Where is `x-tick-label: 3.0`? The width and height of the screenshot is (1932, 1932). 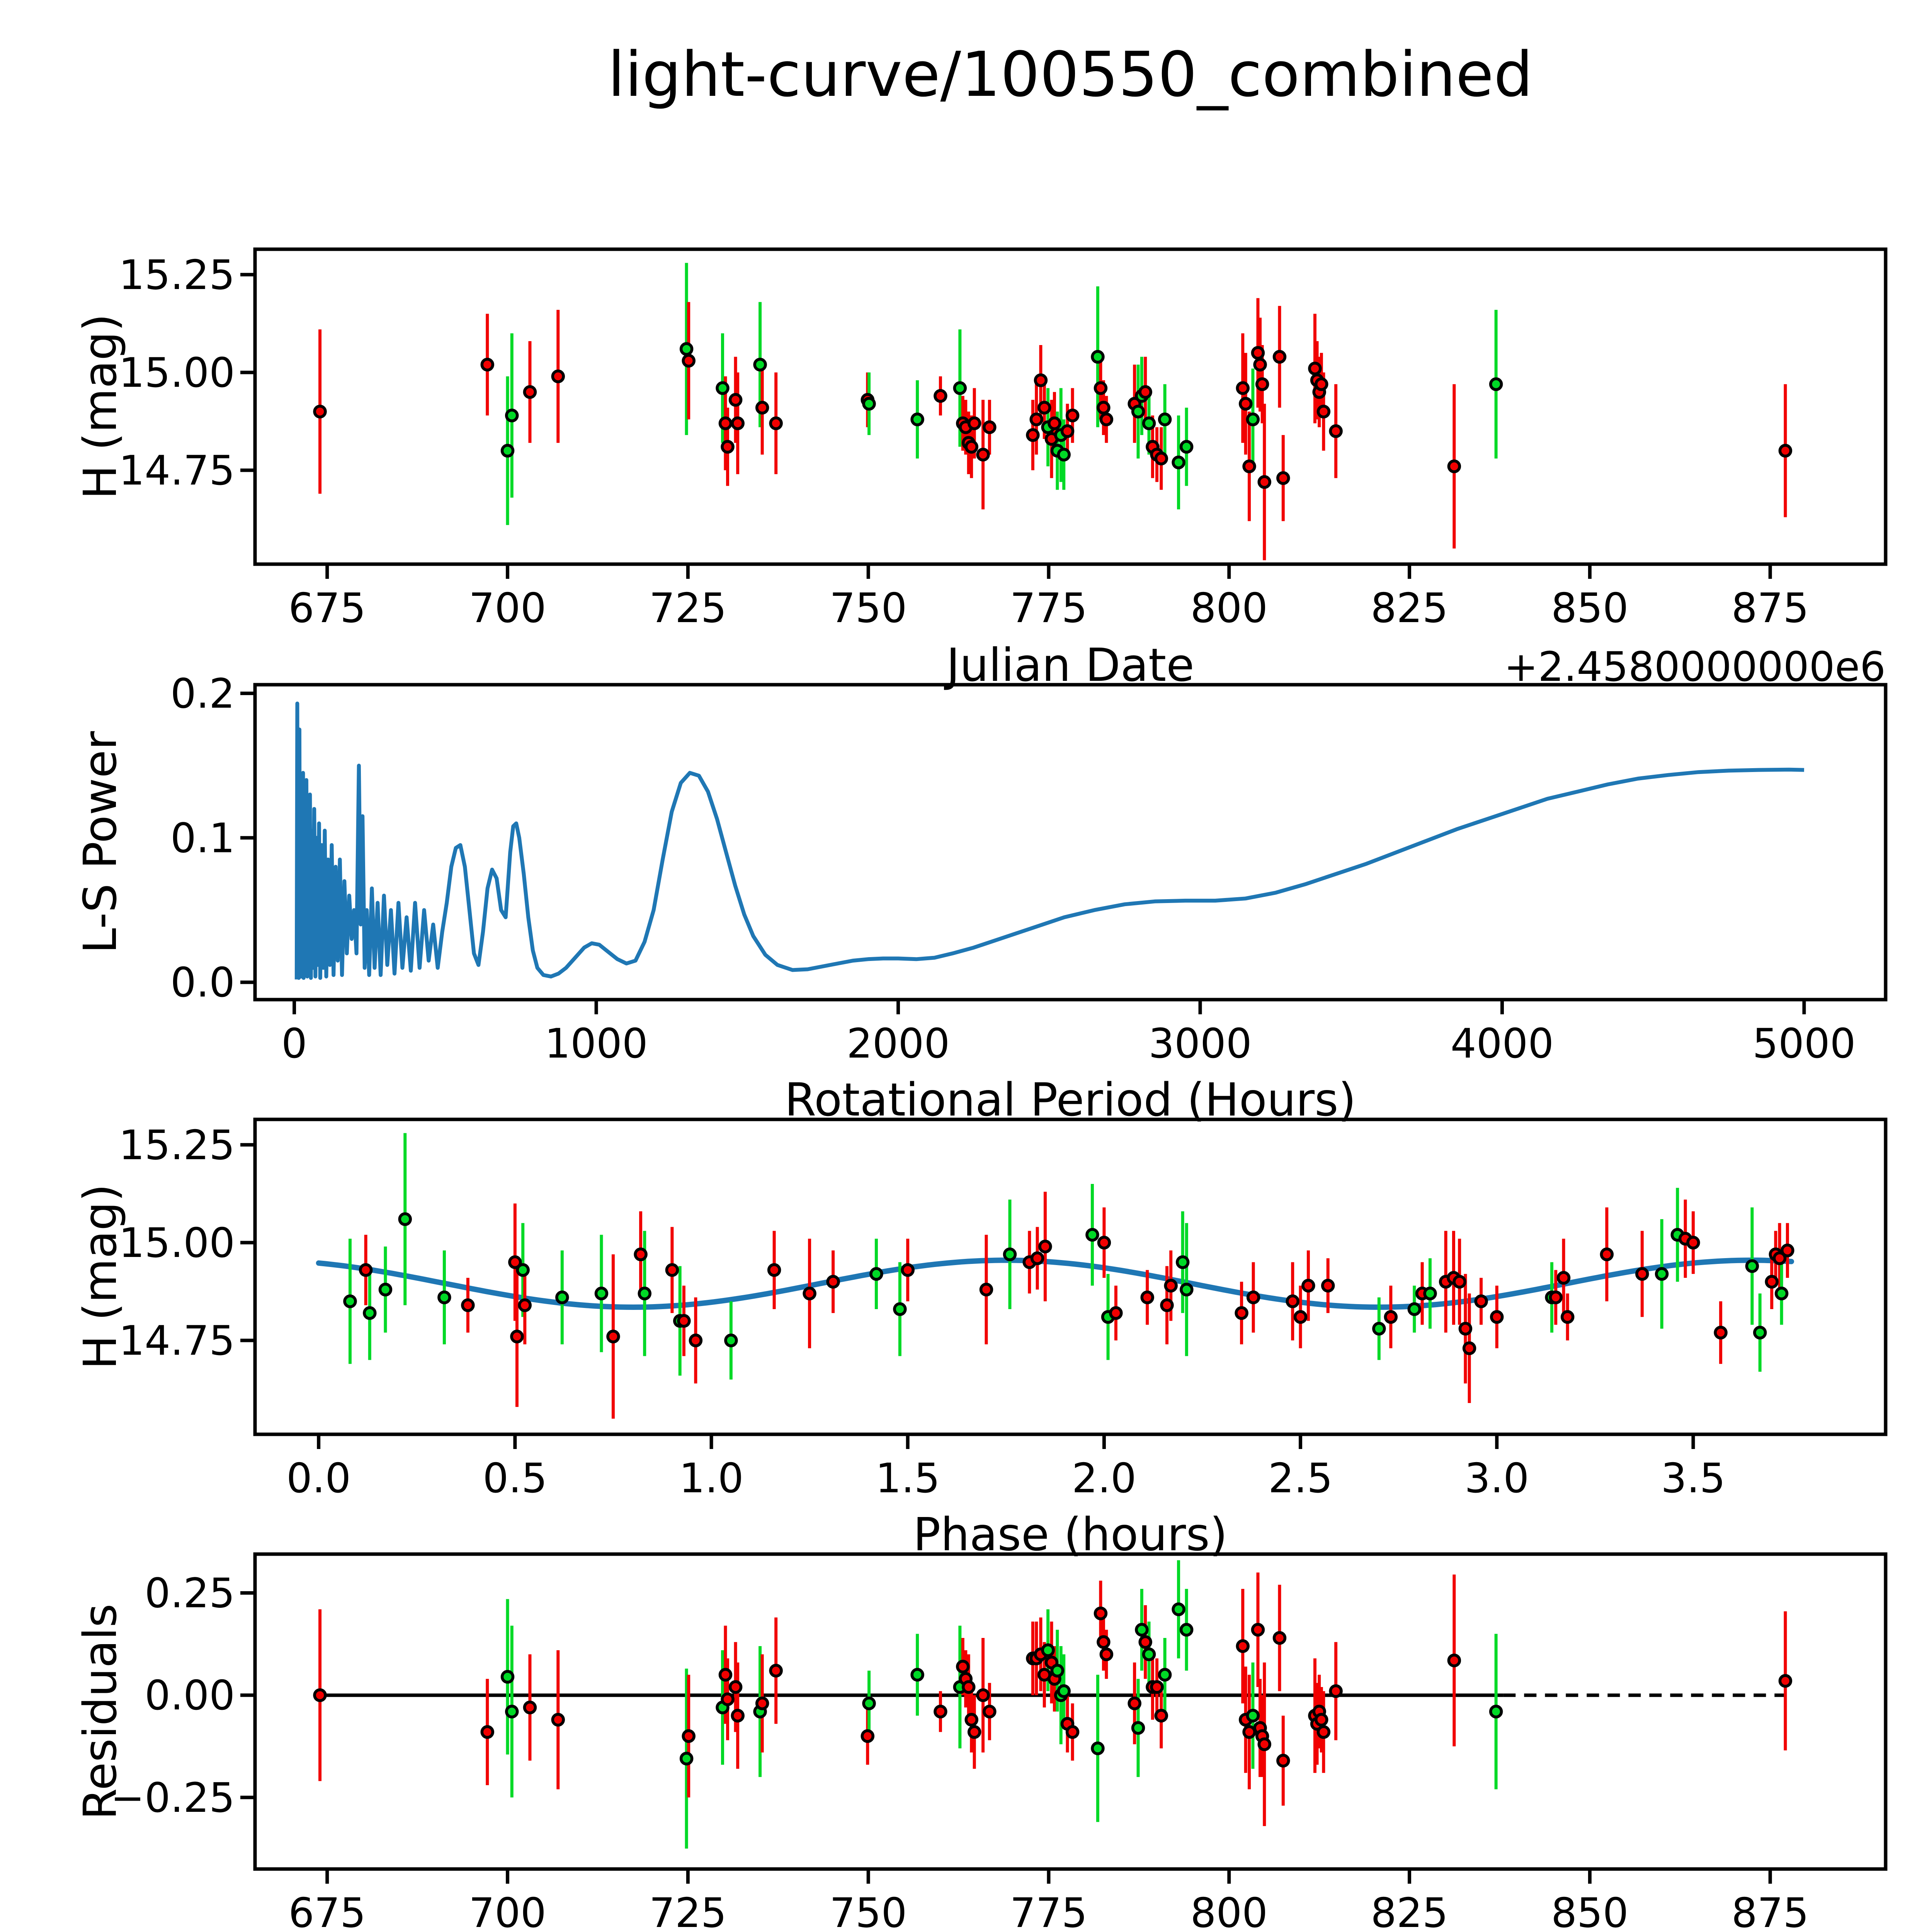
x-tick-label: 3.0 is located at coordinates (1497, 1478).